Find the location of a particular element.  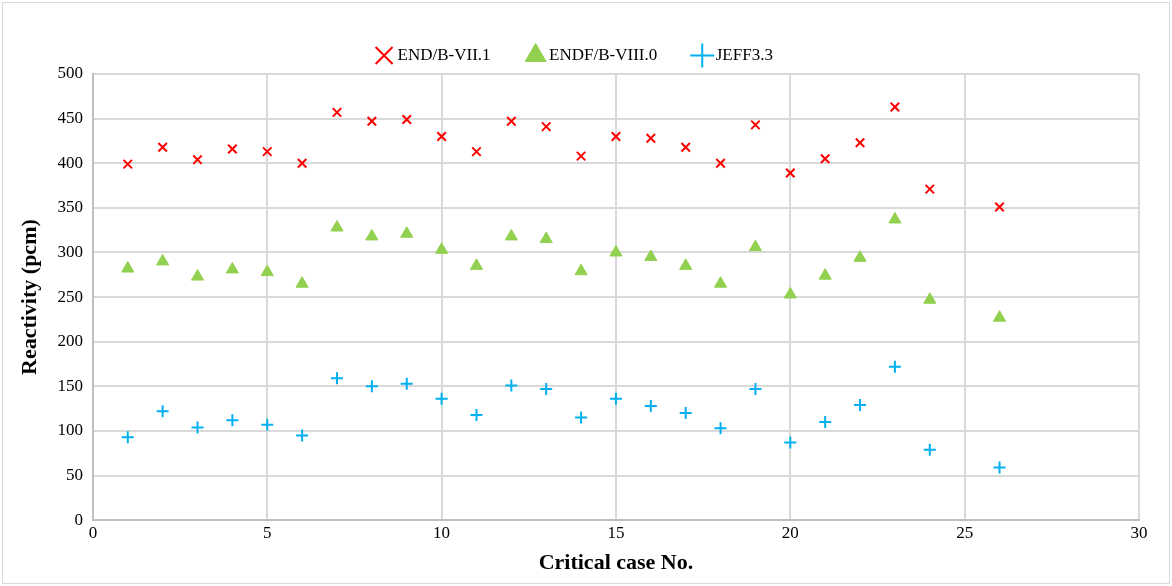

legend-label: ENDF/B-VIII.0 is located at coordinates (603, 54).